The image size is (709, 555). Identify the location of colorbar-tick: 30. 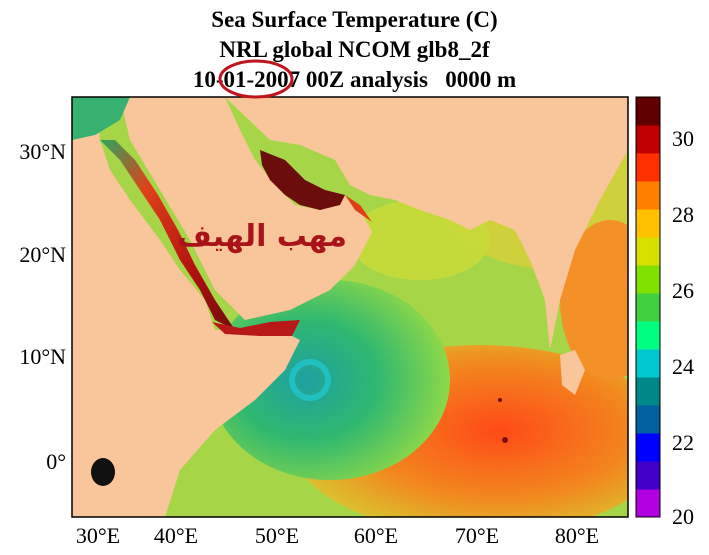
(683, 138).